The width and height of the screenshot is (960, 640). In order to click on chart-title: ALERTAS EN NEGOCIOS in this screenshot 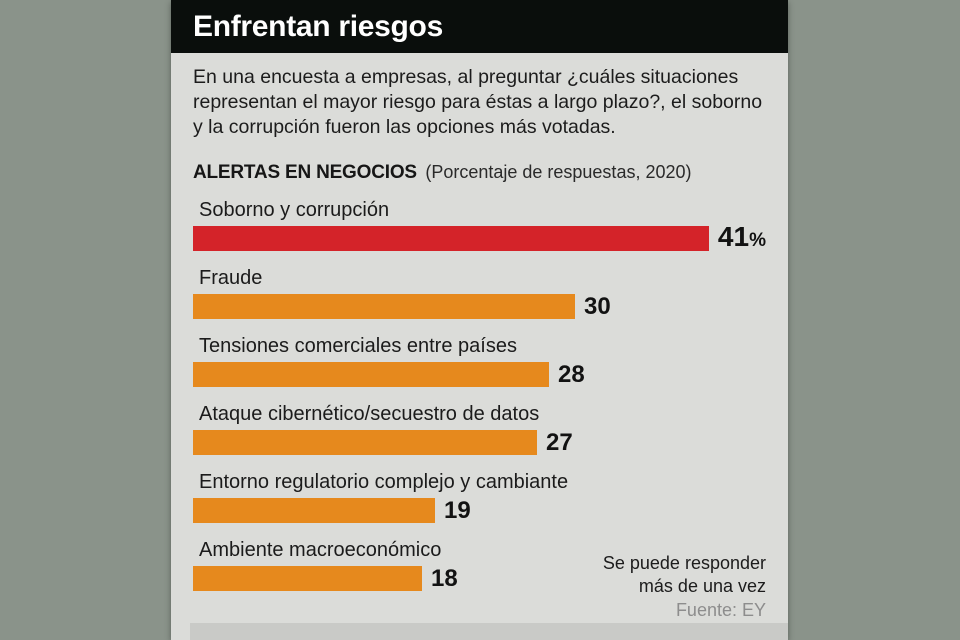, I will do `click(305, 172)`.